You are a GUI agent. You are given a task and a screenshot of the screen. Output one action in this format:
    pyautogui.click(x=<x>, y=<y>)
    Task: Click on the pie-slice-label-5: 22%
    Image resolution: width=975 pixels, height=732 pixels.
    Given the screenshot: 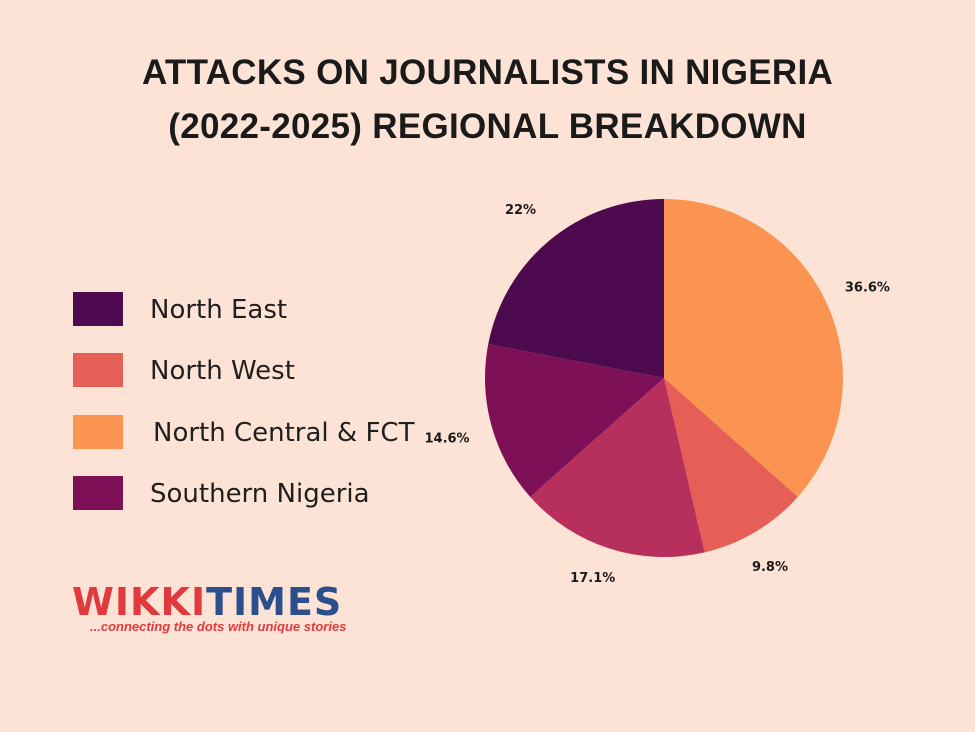 What is the action you would take?
    pyautogui.click(x=520, y=210)
    